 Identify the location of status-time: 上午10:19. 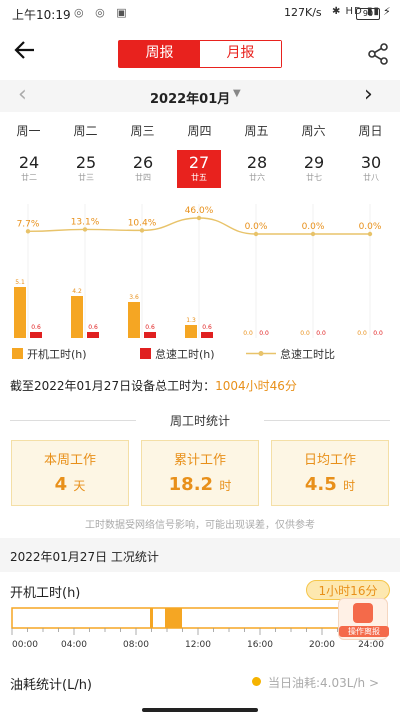
(41, 15).